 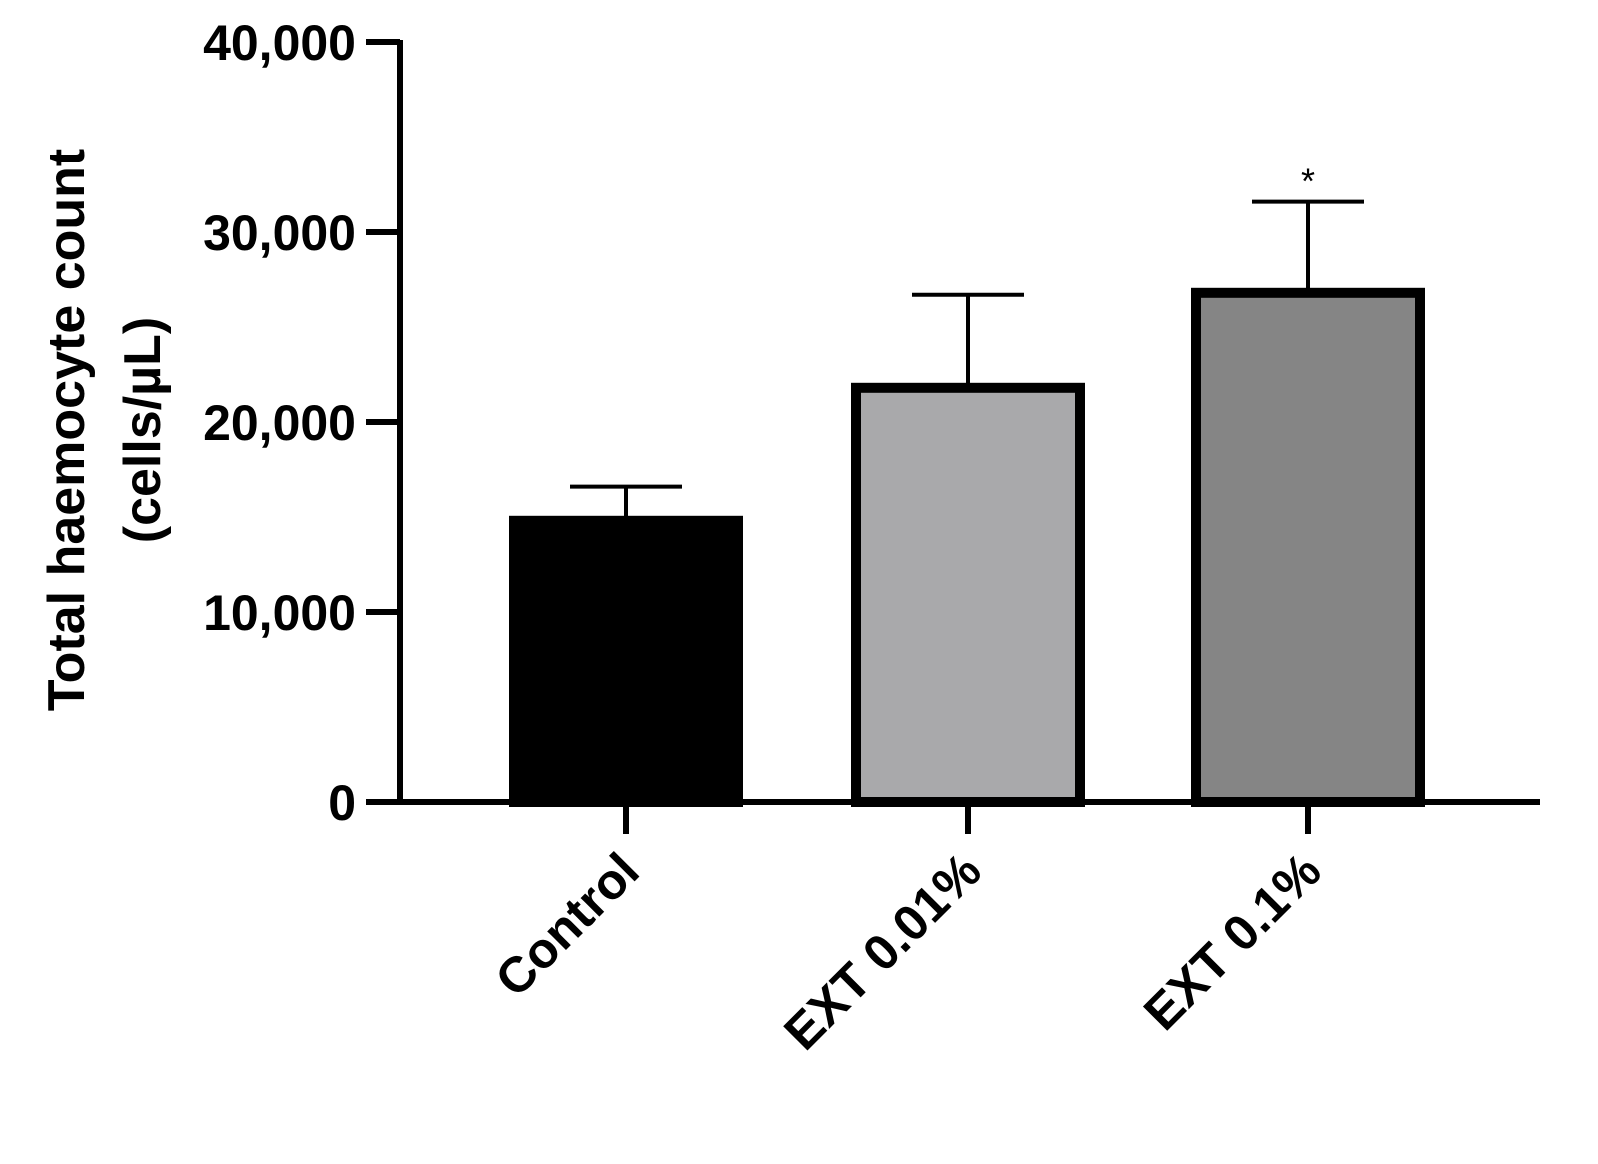 I want to click on y-tick-label: 20,000, so click(x=279, y=423).